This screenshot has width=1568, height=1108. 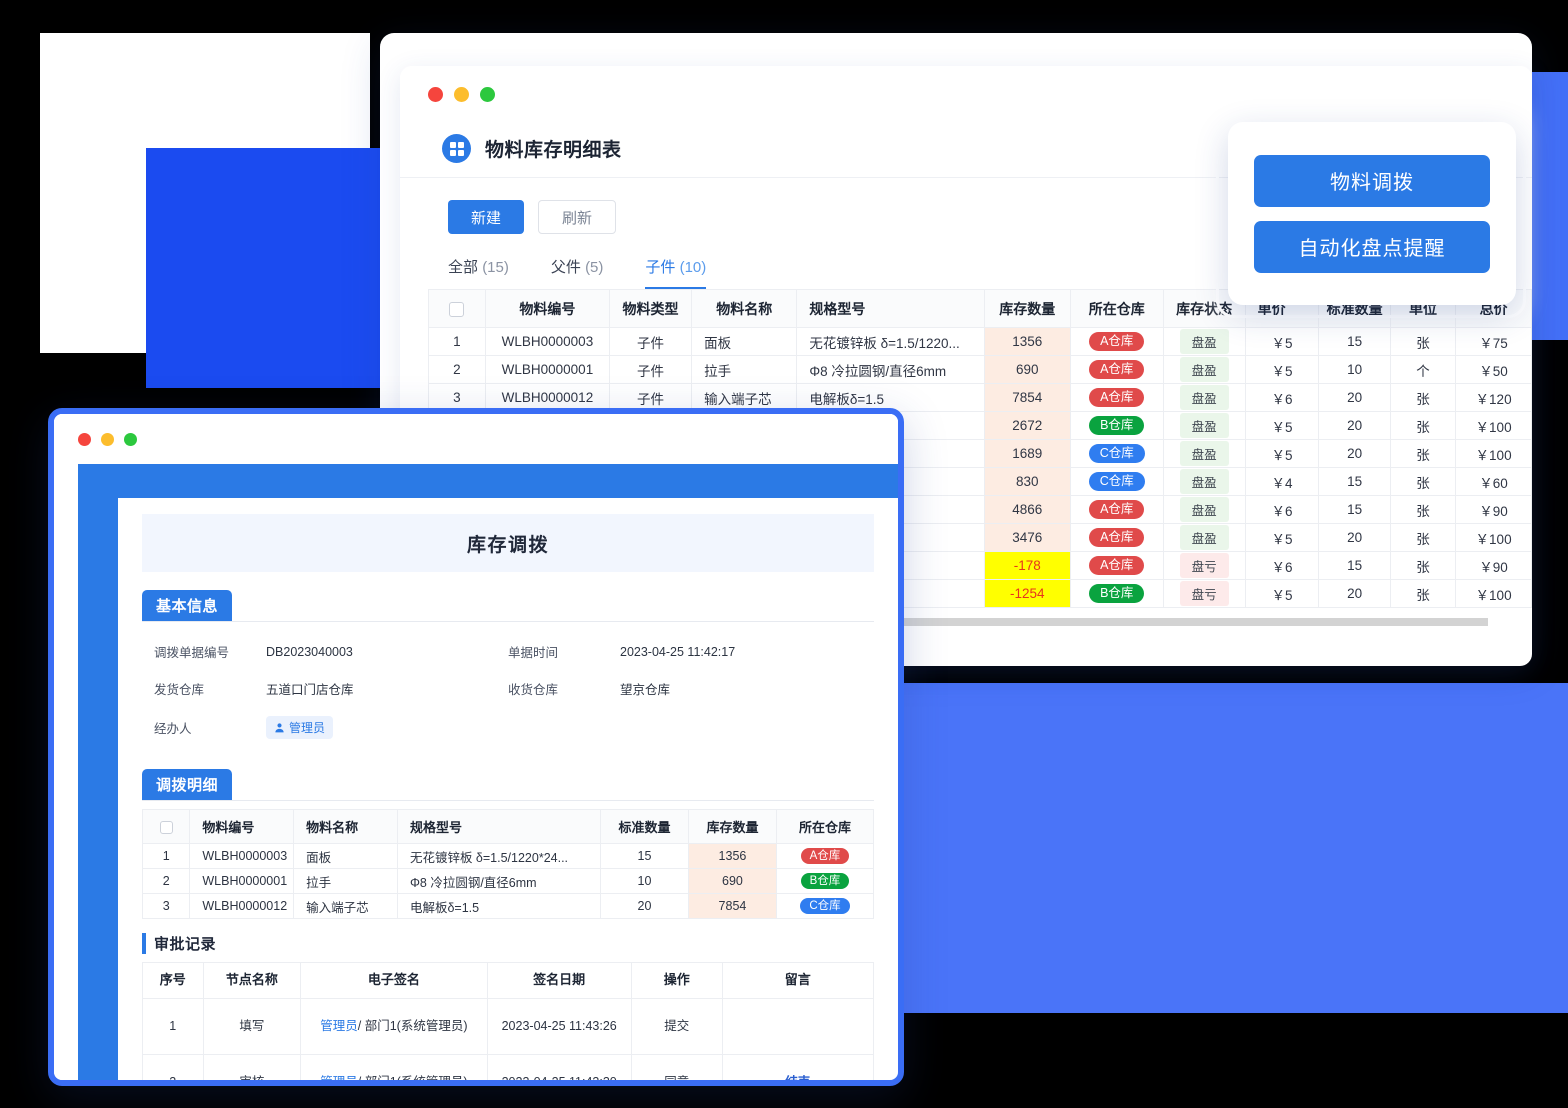 I want to click on note-link: 结束, so click(x=797, y=1077).